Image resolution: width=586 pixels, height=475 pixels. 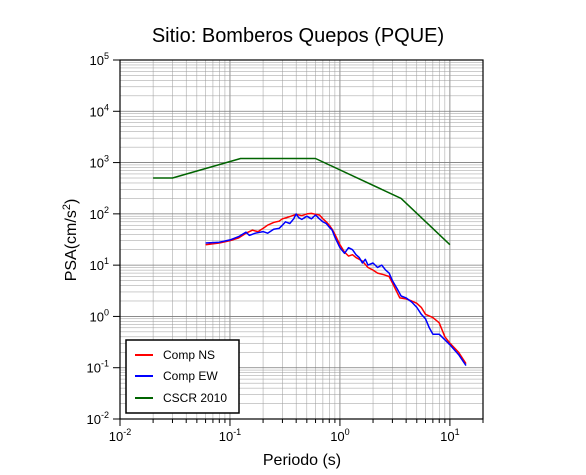 I want to click on y-axis-label-superscript: 2, so click(x=67, y=207).